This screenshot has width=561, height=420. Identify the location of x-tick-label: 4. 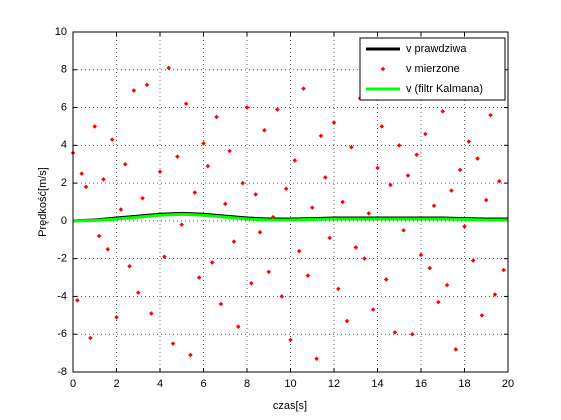
(160, 384).